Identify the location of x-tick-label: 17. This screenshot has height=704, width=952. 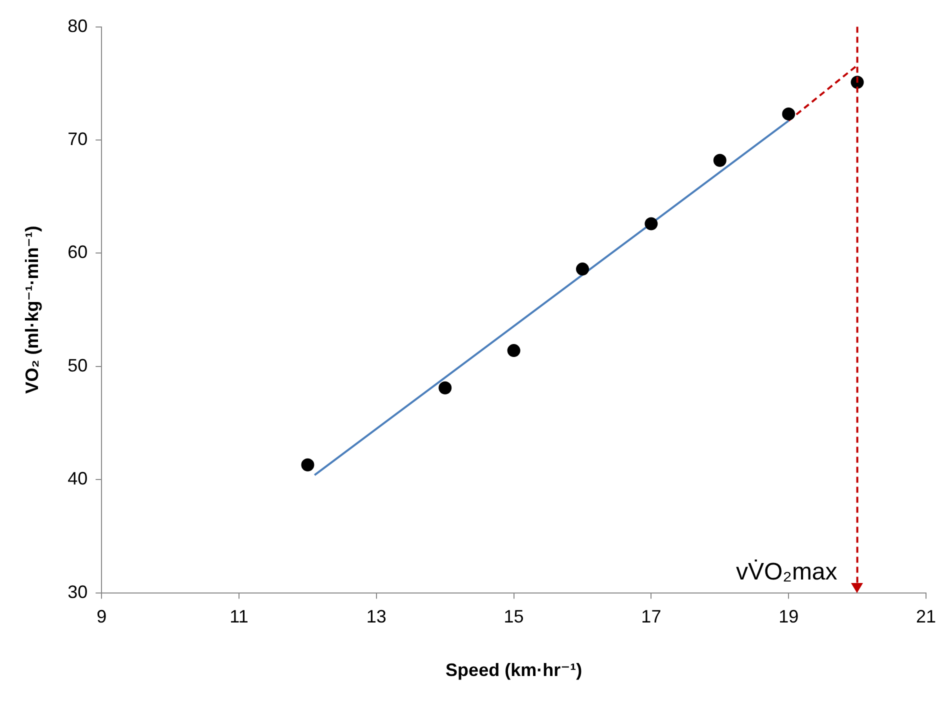
(651, 616).